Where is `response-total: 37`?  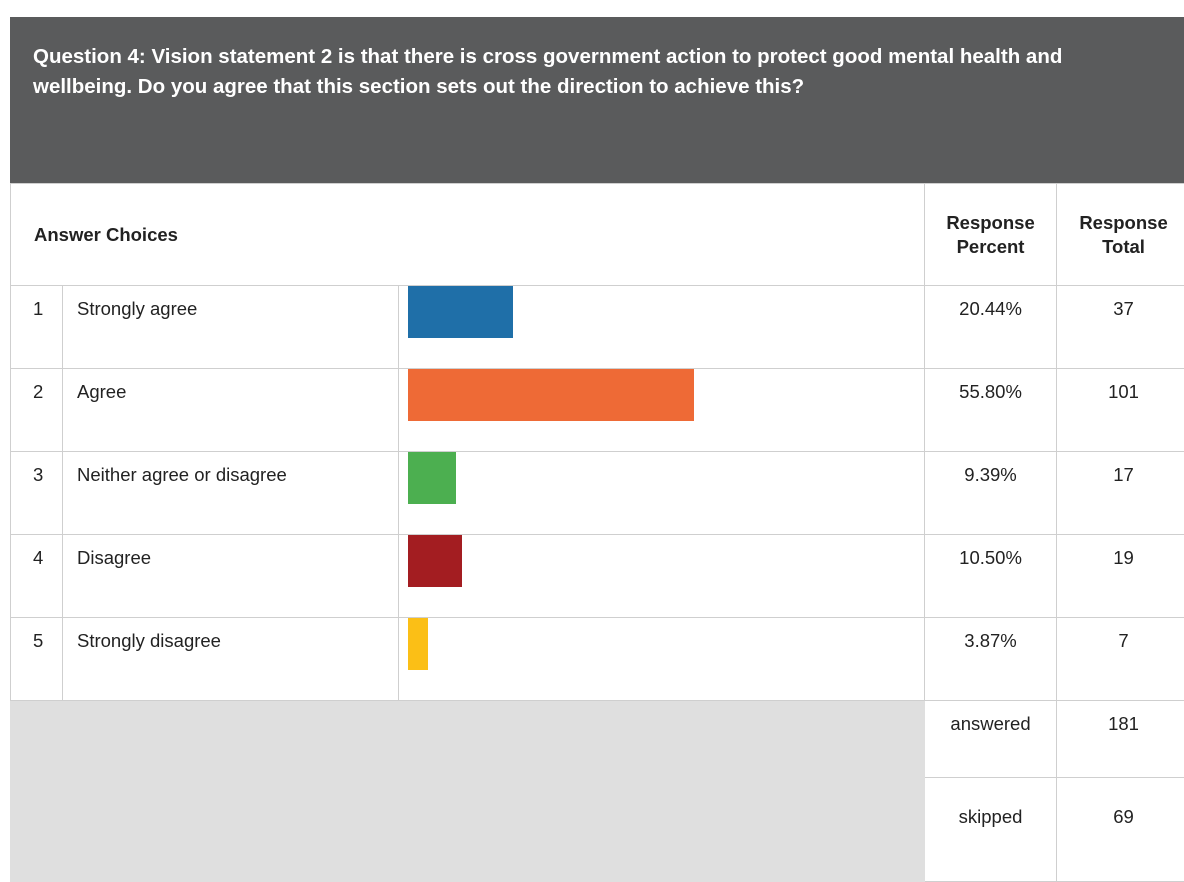
response-total: 37 is located at coordinates (1120, 327).